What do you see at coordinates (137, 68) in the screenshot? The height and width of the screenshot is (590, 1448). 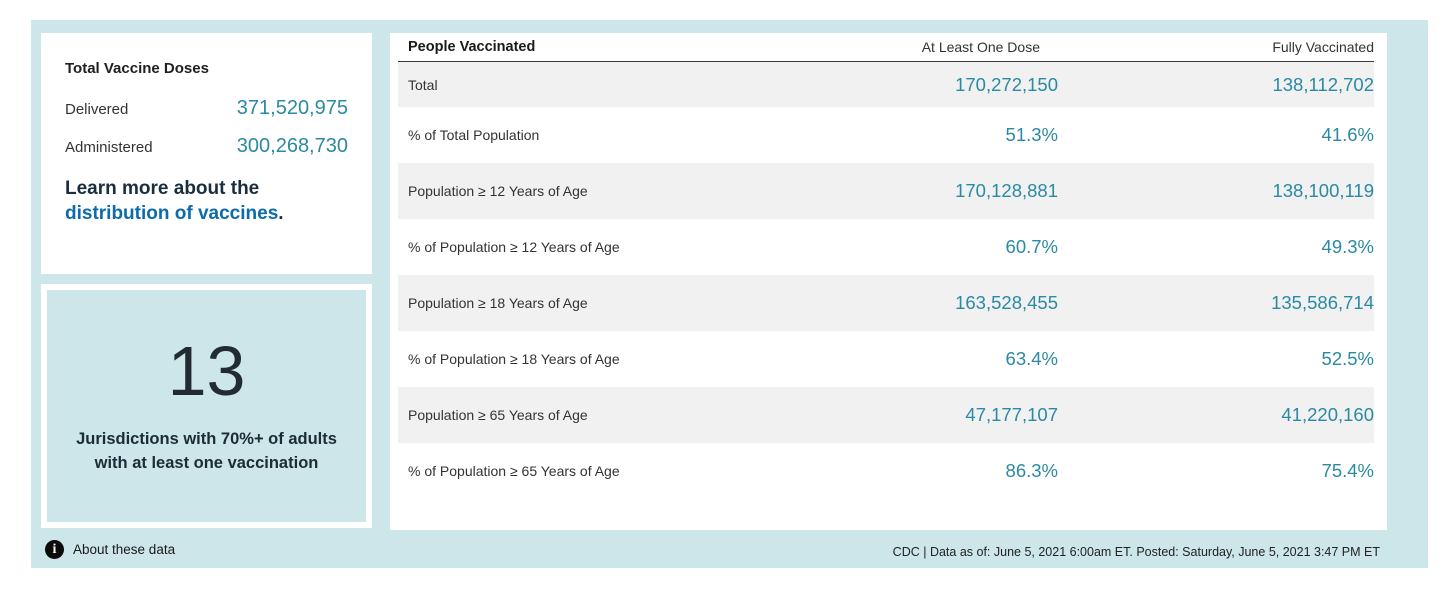 I see `total-doses-title: Total Vaccine Doses` at bounding box center [137, 68].